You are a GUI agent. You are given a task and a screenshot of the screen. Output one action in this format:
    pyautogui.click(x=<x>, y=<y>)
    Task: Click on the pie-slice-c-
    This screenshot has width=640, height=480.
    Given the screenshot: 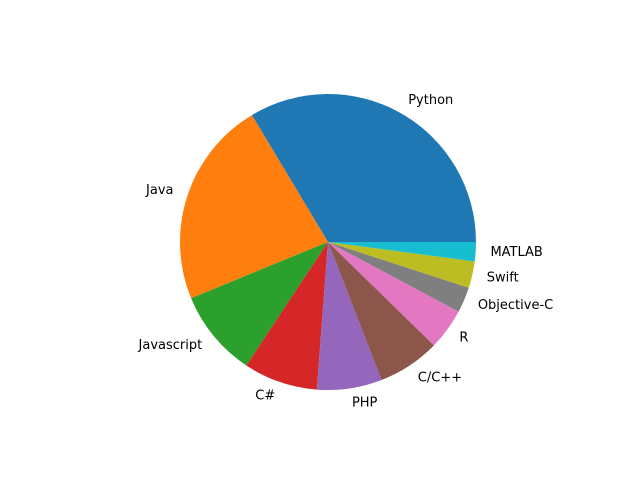 What is the action you would take?
    pyautogui.click(x=287, y=316)
    